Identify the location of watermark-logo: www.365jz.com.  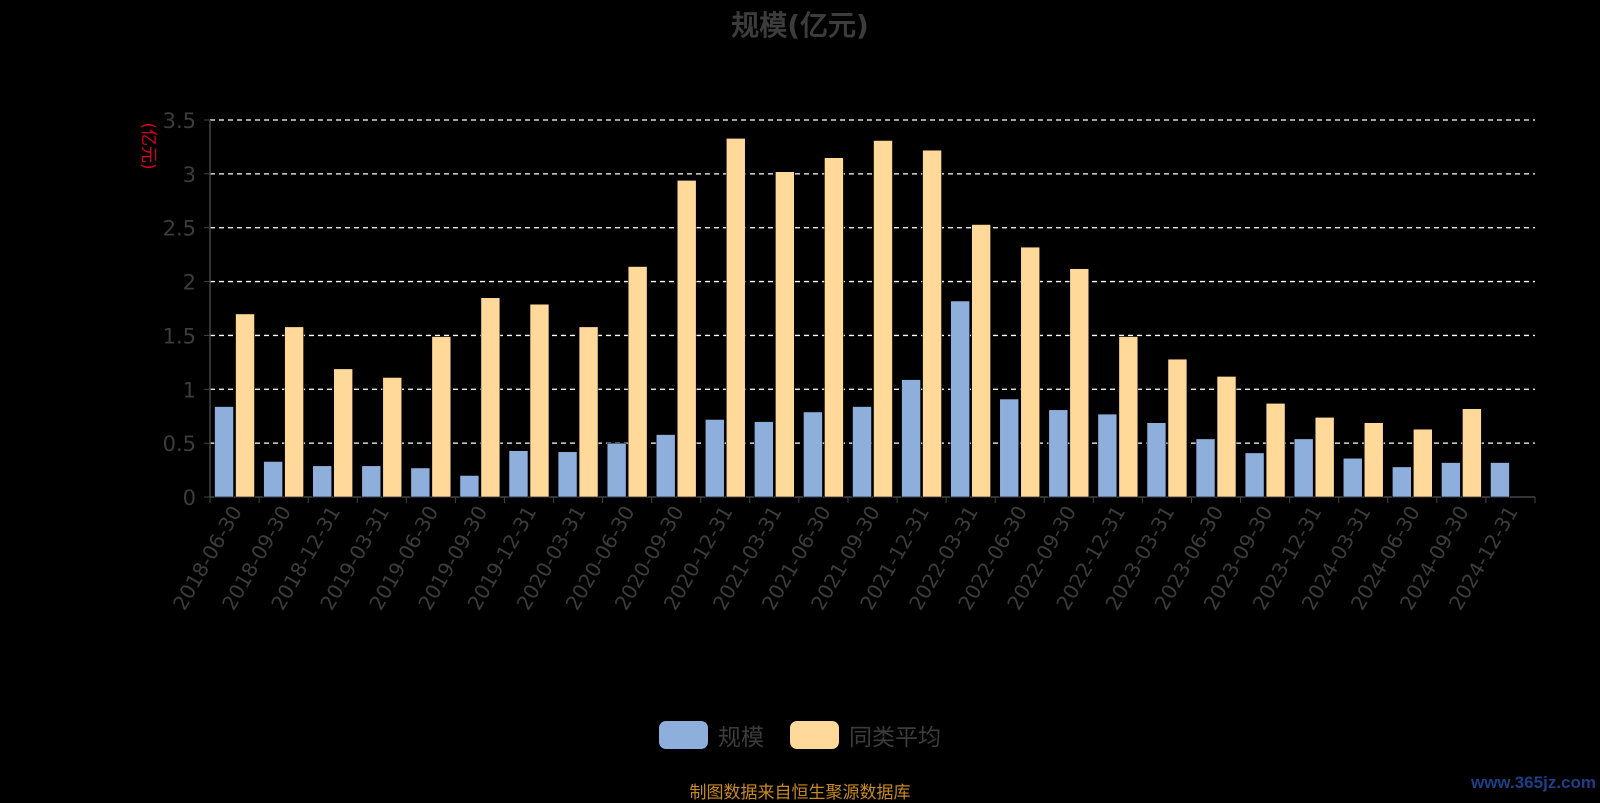
(1533, 782).